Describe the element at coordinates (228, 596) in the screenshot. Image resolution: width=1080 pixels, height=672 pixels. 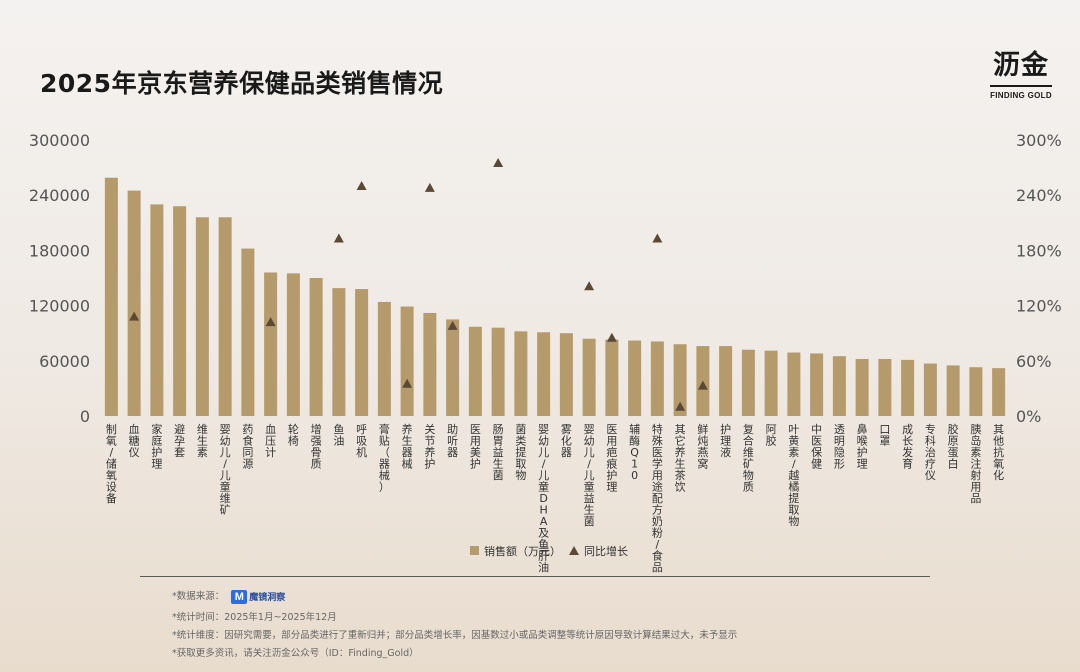
I see `footer-source: *数据来源： M 魔镜洞察` at that location.